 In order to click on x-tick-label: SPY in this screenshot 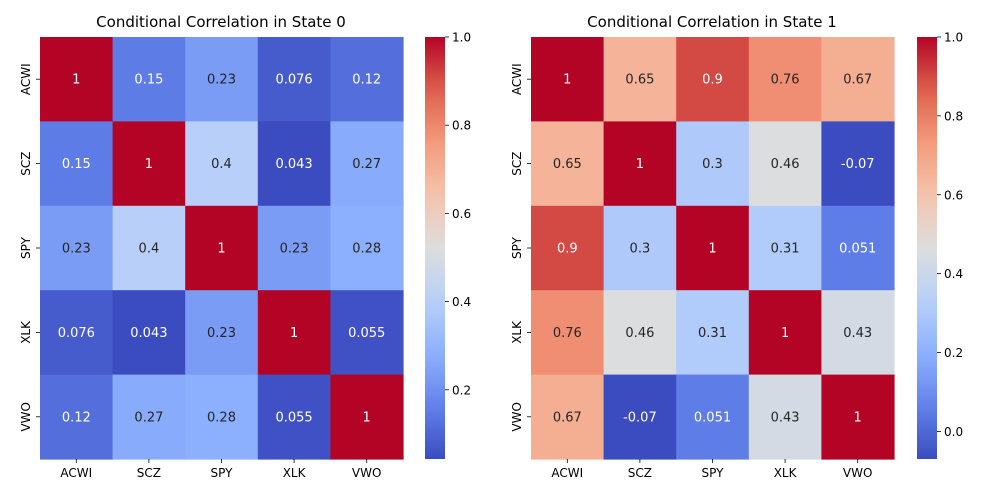, I will do `click(713, 473)`.